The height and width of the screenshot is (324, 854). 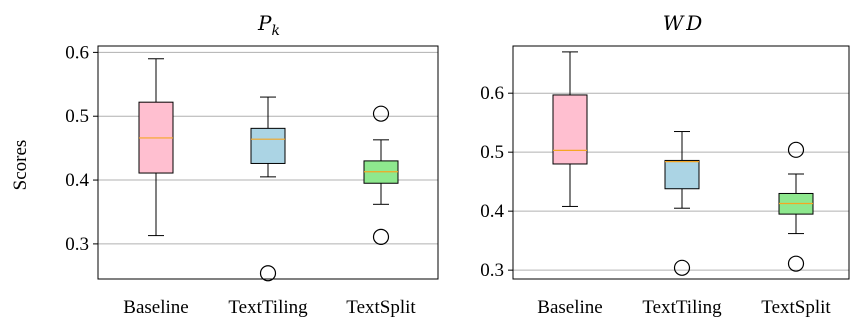 I want to click on chart-title-subscript: k, so click(x=275, y=31).